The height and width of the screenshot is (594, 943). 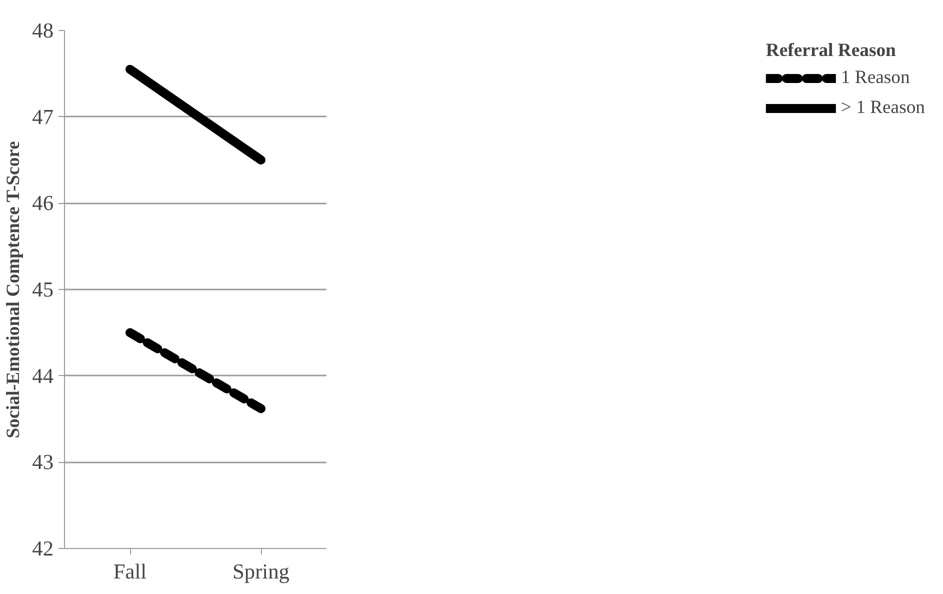 What do you see at coordinates (43, 548) in the screenshot?
I see `y-tick-label: 42` at bounding box center [43, 548].